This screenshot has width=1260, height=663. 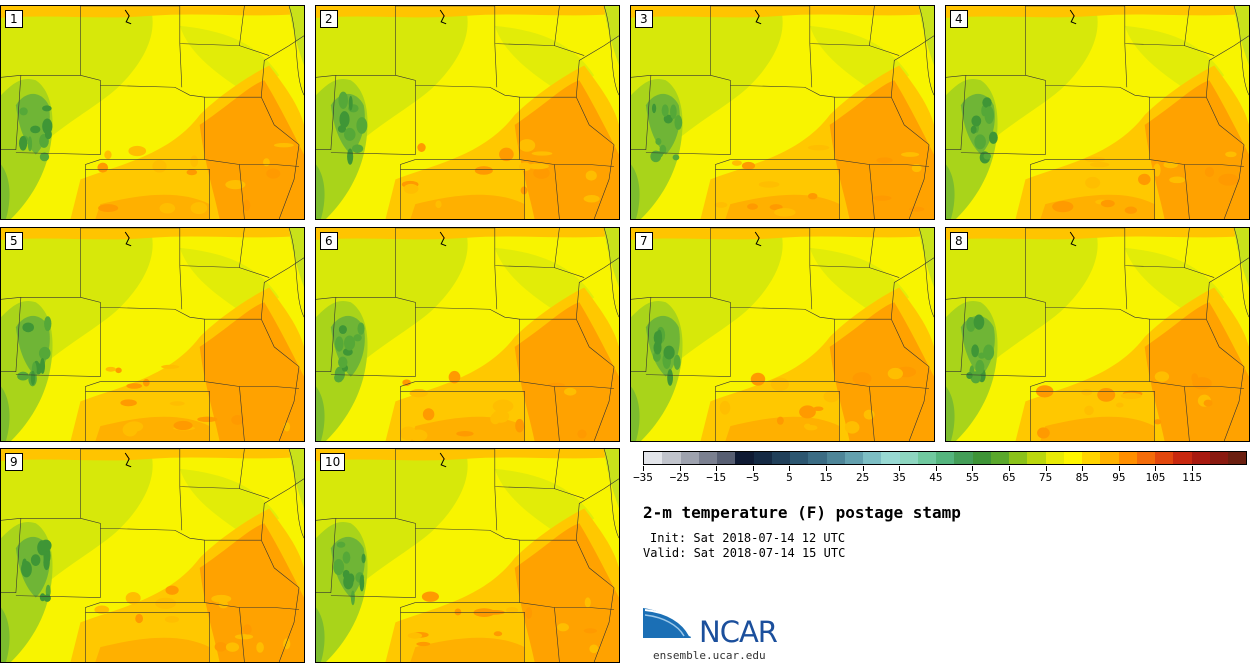 I want to click on colorbar-tick-label: −25, so click(x=679, y=477).